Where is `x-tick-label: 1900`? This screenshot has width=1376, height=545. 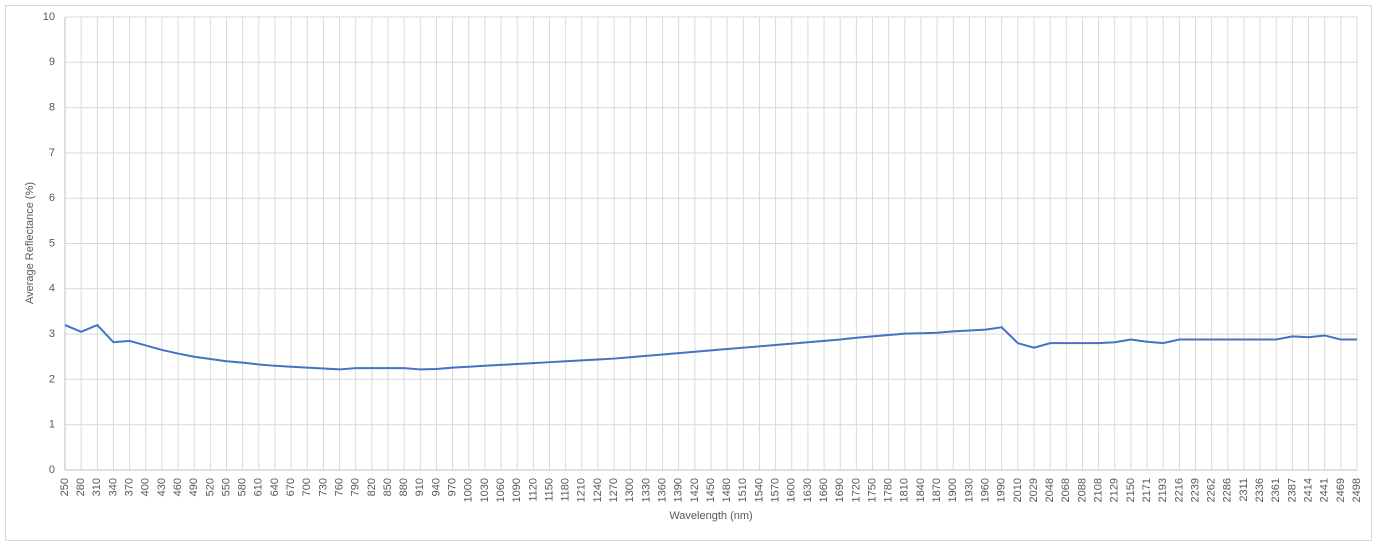 x-tick-label: 1900 is located at coordinates (953, 490).